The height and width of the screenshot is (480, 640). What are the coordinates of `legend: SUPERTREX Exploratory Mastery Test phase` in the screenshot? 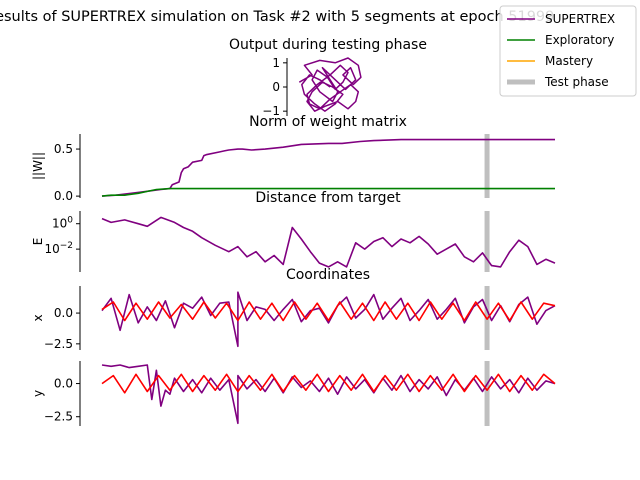 It's located at (568, 51).